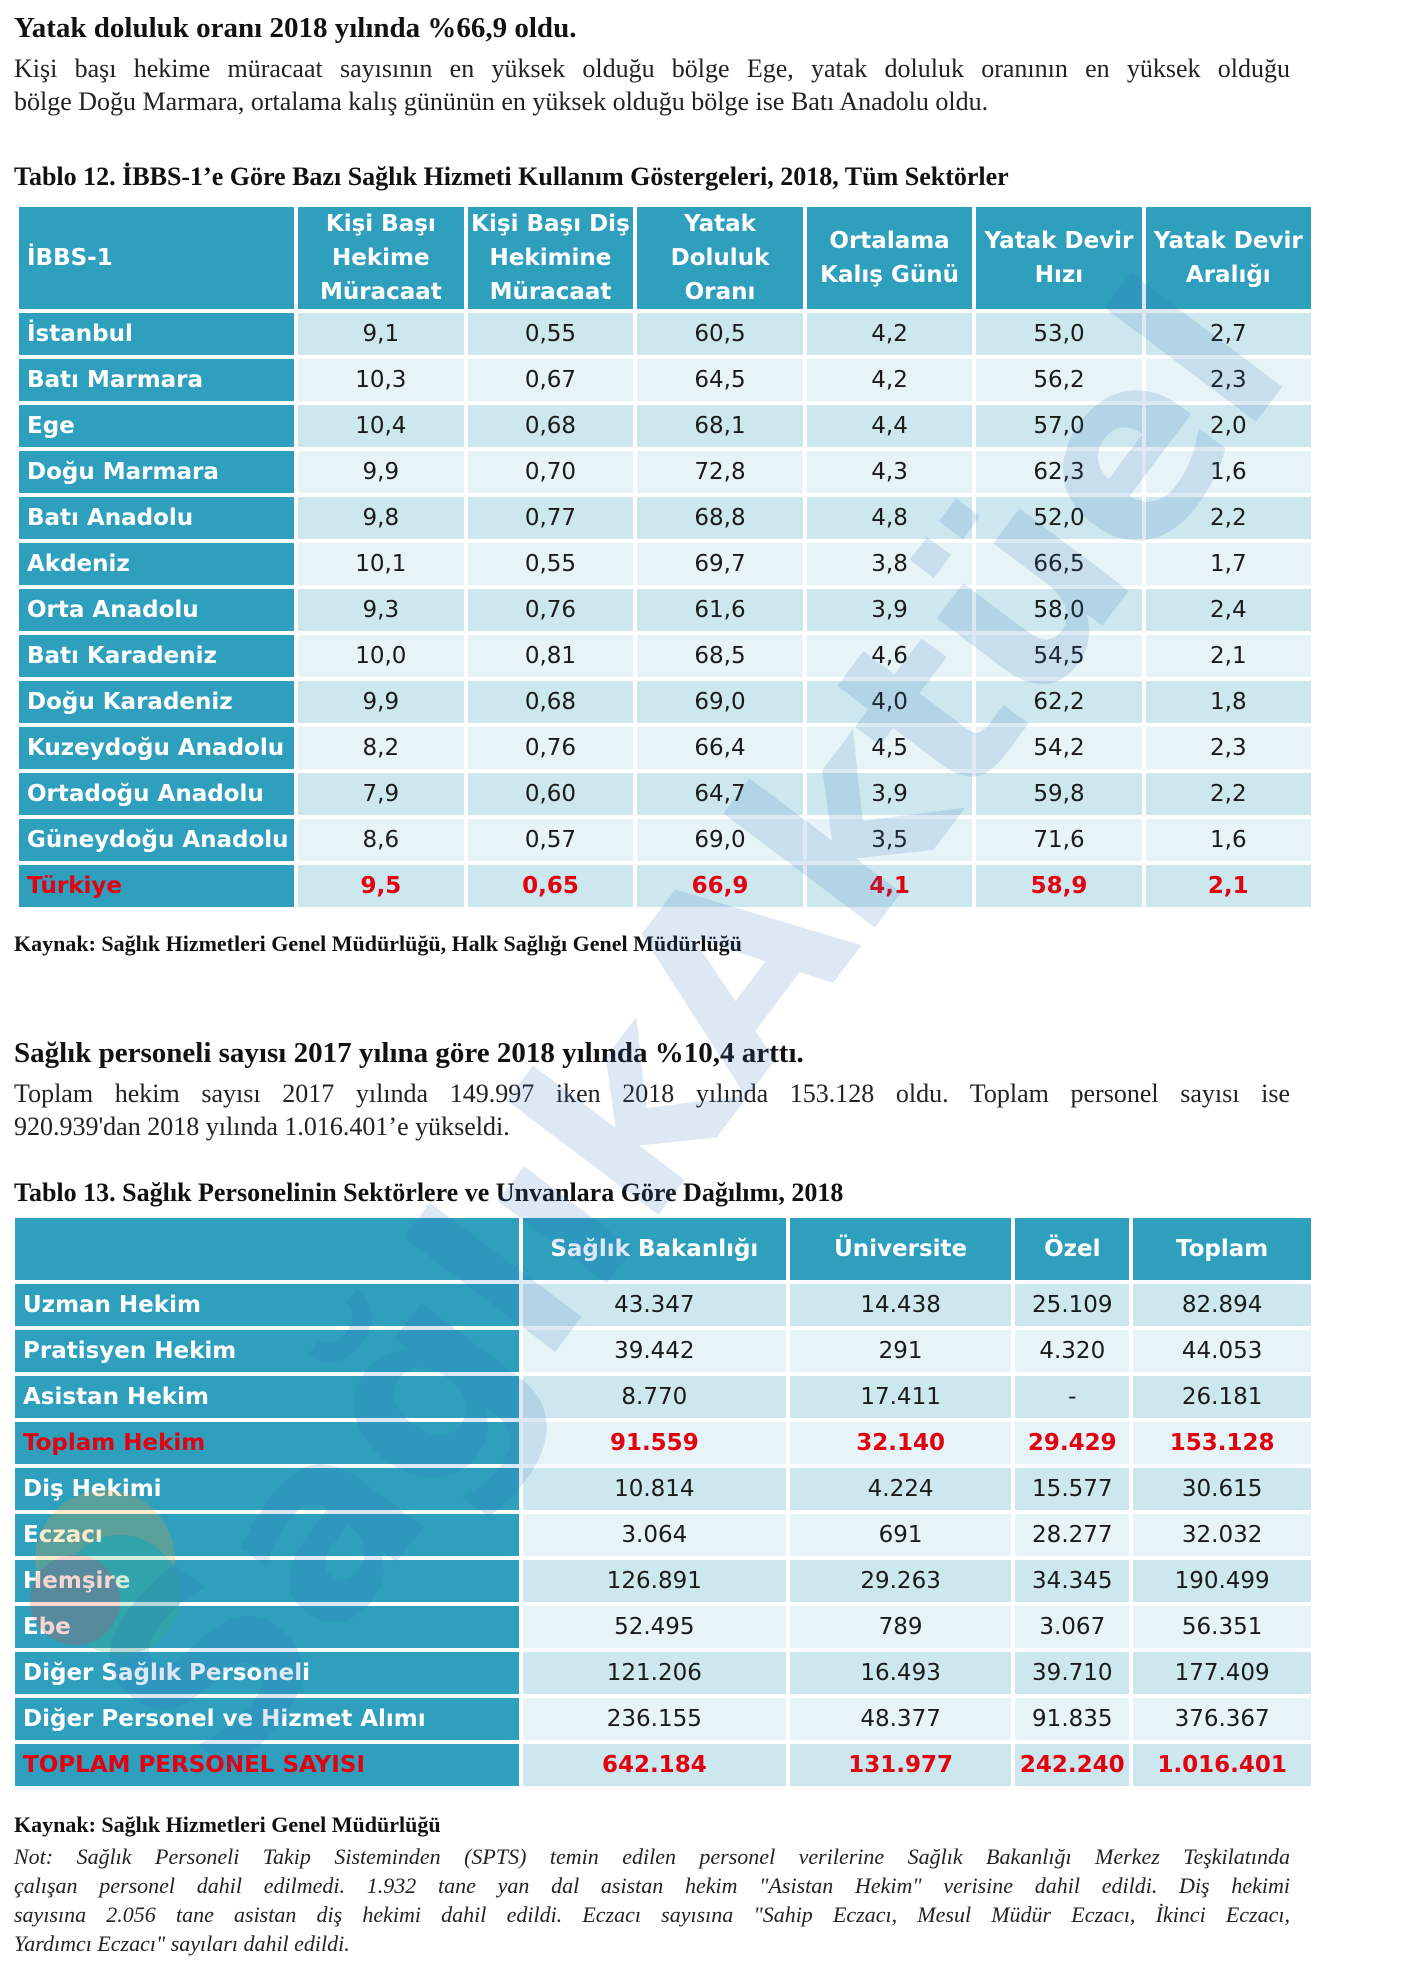 The height and width of the screenshot is (1969, 1417). Describe the element at coordinates (663, 1443) in the screenshot. I see `table-total-row: Toplam Hekim 91.559 32.140 29.429 153.128` at that location.